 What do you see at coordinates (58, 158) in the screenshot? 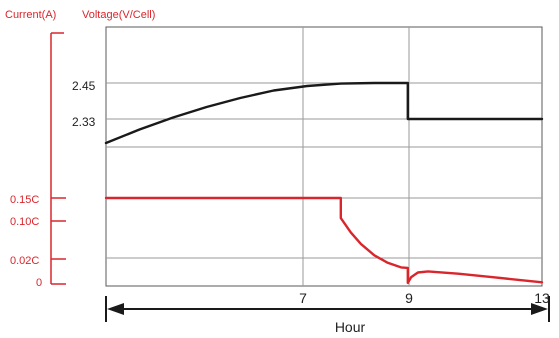
I see `current-axis` at bounding box center [58, 158].